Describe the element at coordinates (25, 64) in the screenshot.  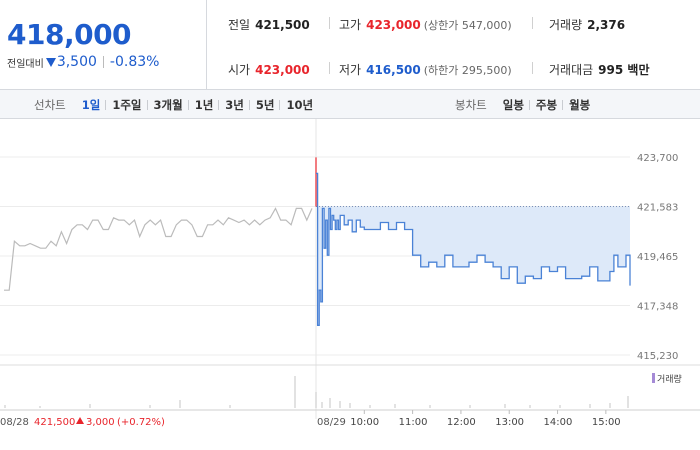
I see `change-label: 전일대비` at that location.